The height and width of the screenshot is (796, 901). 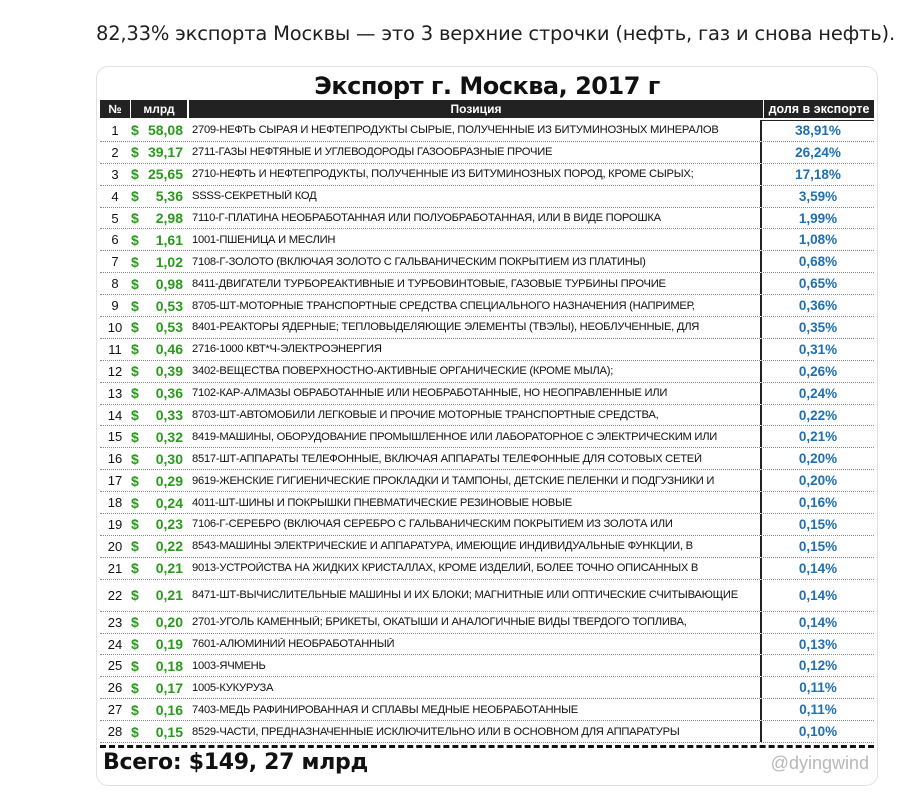 What do you see at coordinates (115, 622) in the screenshot?
I see `row-num: 23` at bounding box center [115, 622].